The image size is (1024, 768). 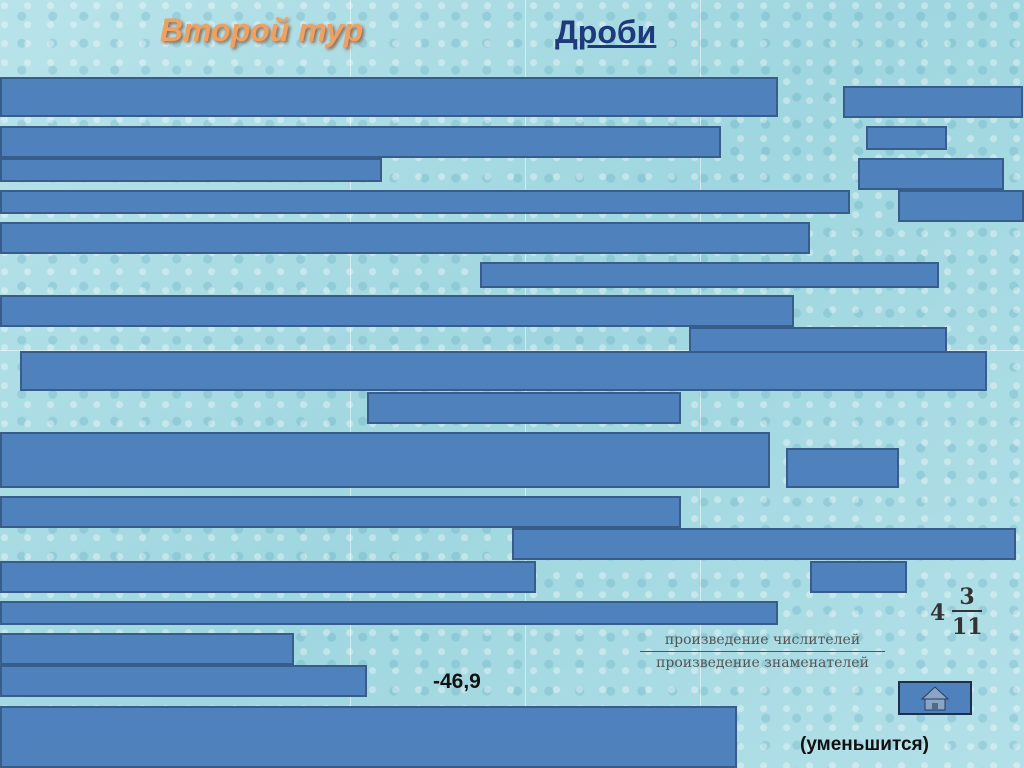 I want to click on fraction-numerator: 3, so click(x=967, y=598).